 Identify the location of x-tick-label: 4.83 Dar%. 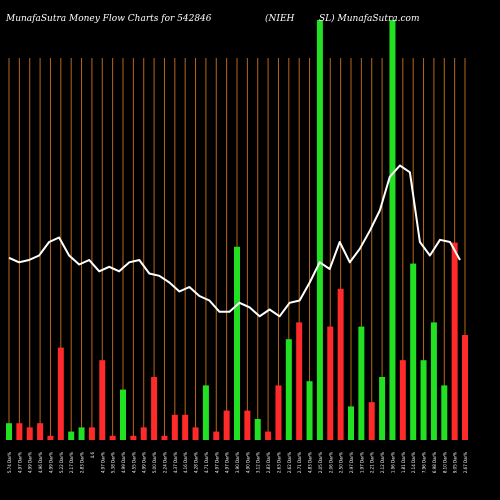
(310, 462).